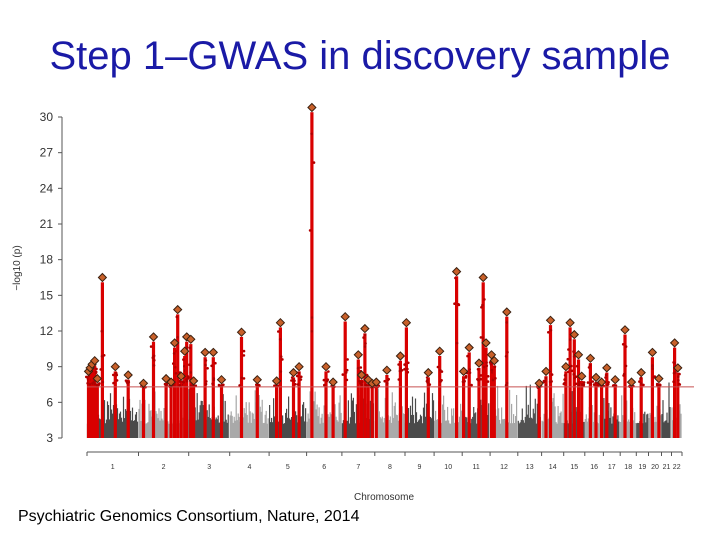 The image size is (720, 540). Describe the element at coordinates (476, 467) in the screenshot. I see `chromosome-label: 11` at that location.